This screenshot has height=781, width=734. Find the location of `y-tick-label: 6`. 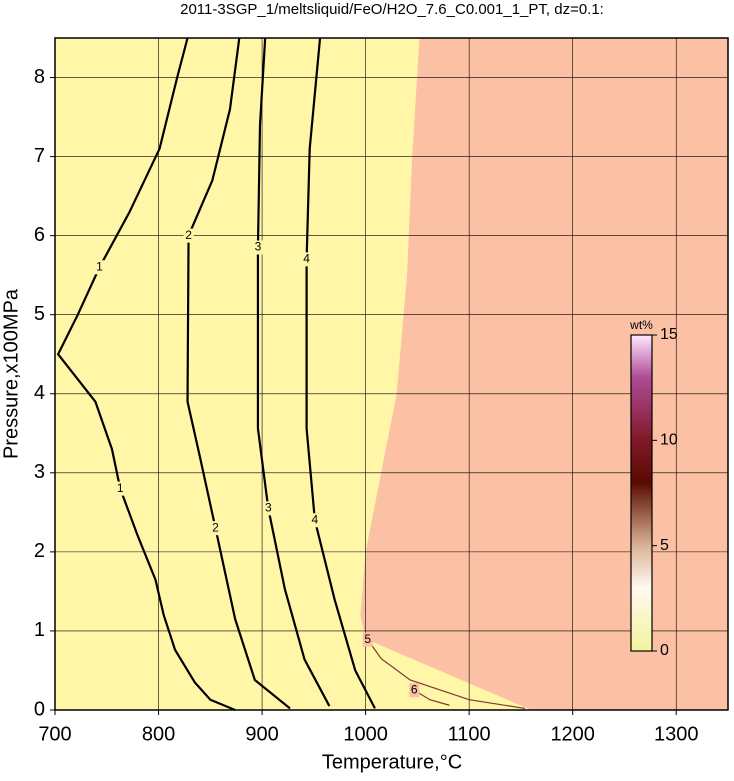

y-tick-label: 6 is located at coordinates (39, 235).